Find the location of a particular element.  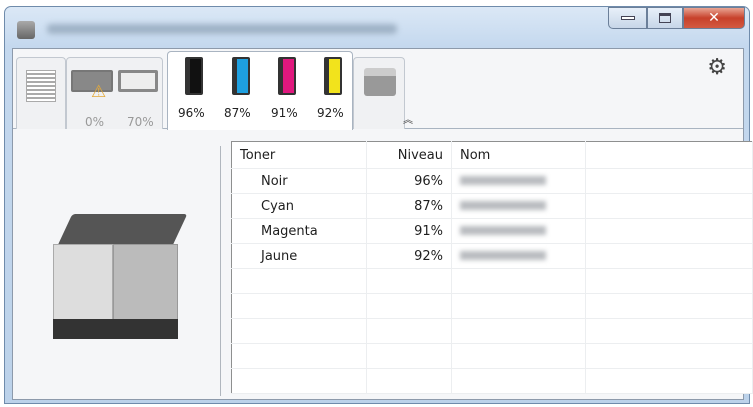

table-row: Jaune 92% is located at coordinates (492, 256).